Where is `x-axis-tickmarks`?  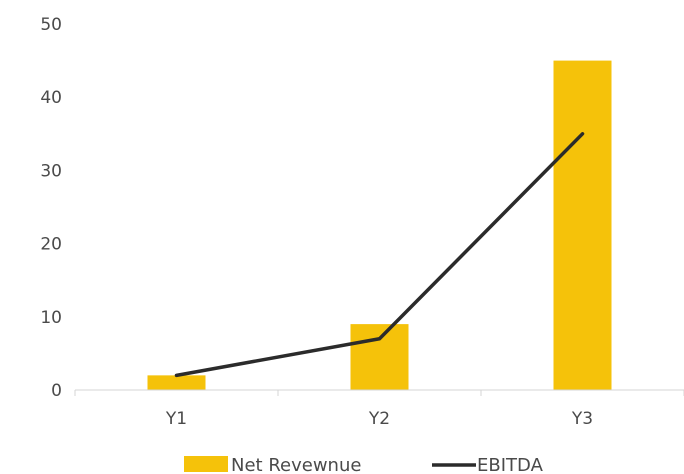
x-axis-tickmarks is located at coordinates (379, 393).